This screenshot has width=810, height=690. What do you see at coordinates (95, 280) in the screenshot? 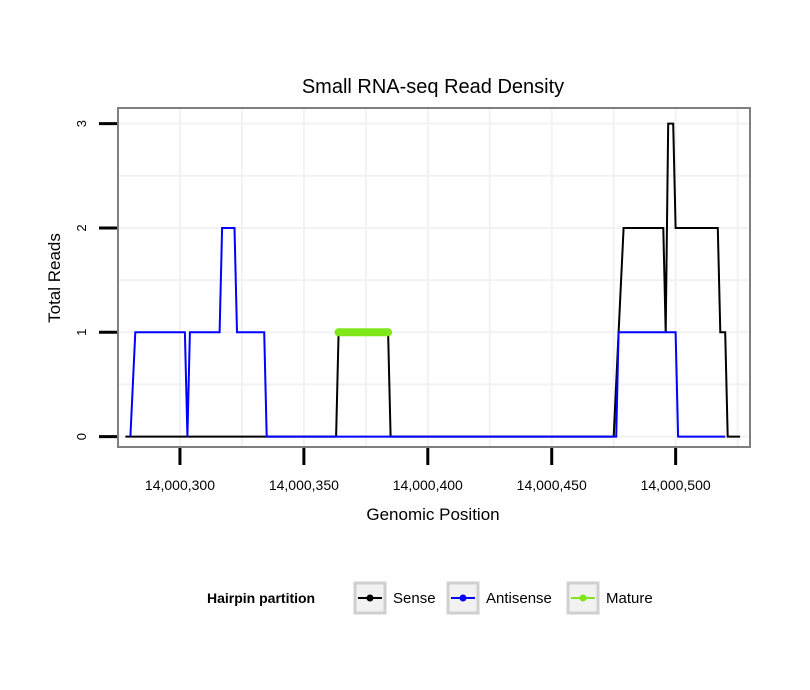
I see `y-axis: 0 1 2 3` at bounding box center [95, 280].